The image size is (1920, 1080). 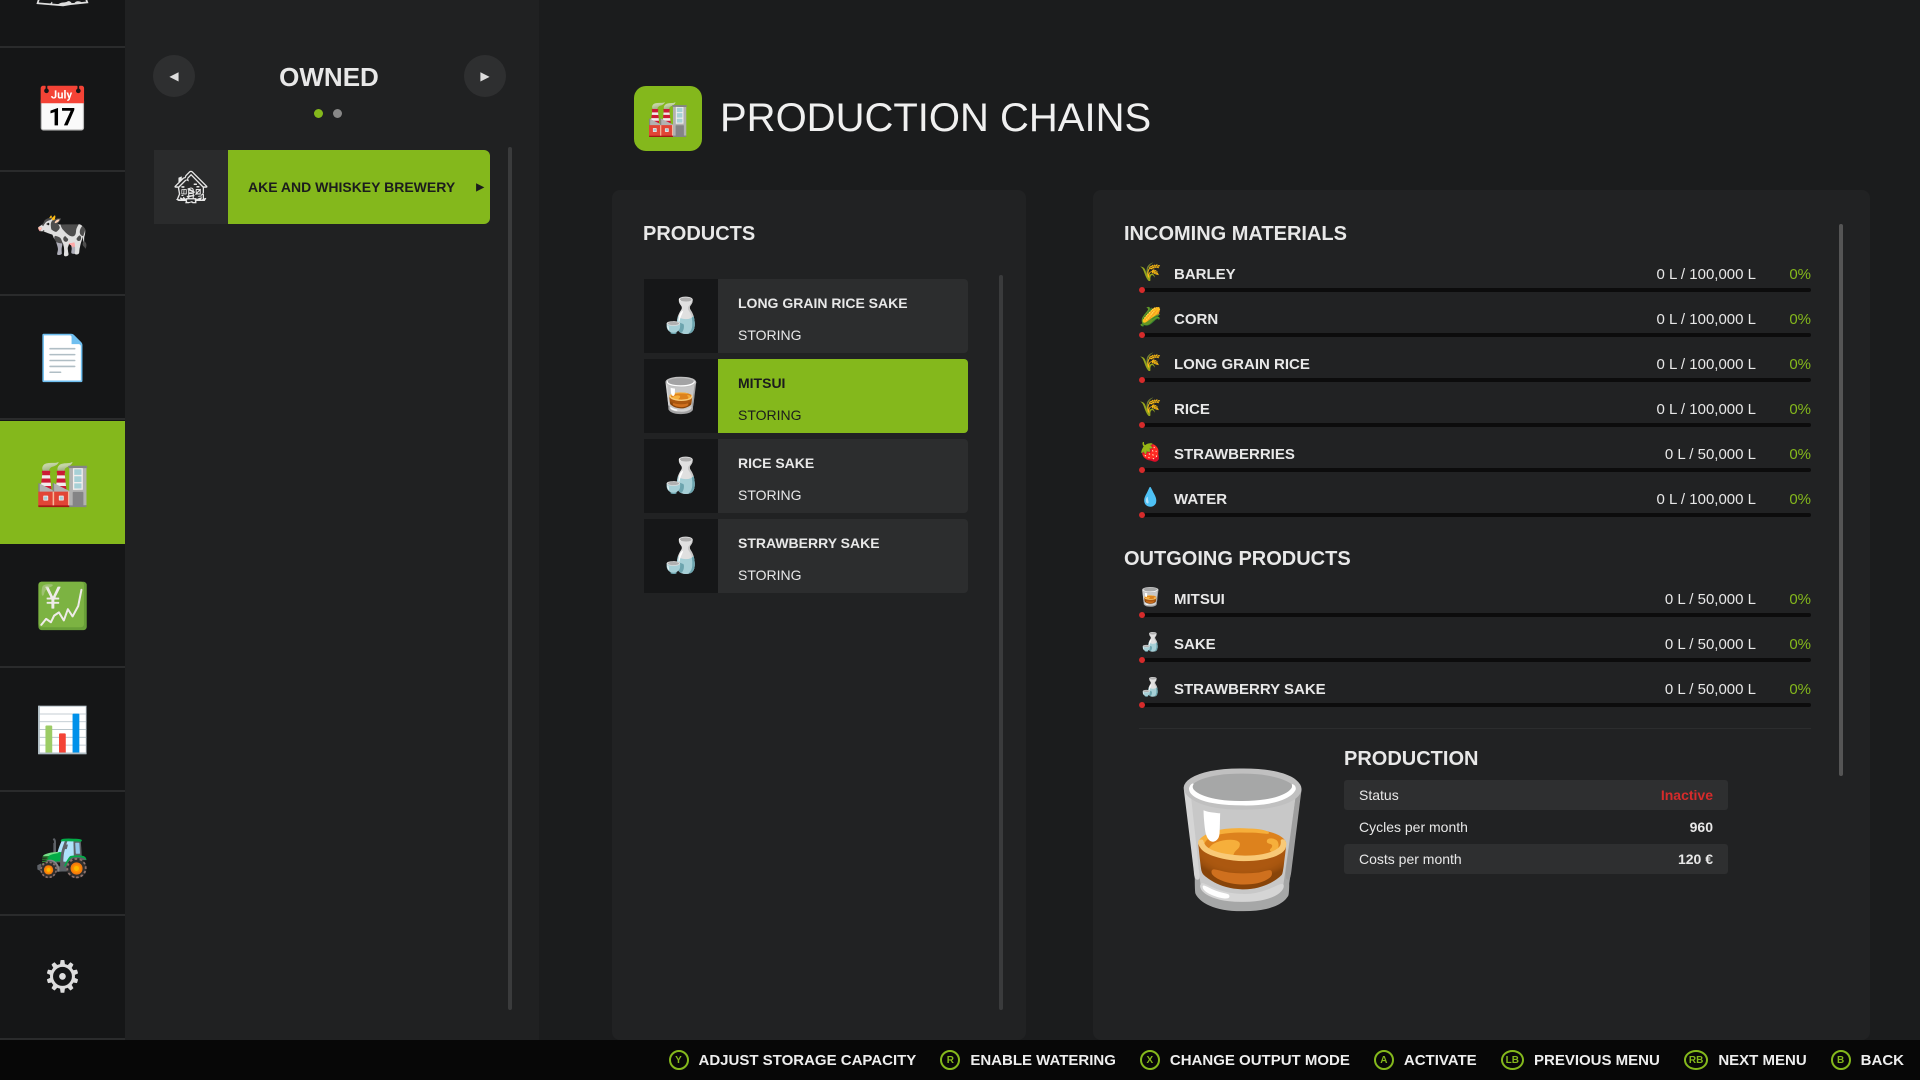 I want to click on material-name: STRAWBERRY SAKE, so click(x=1250, y=689).